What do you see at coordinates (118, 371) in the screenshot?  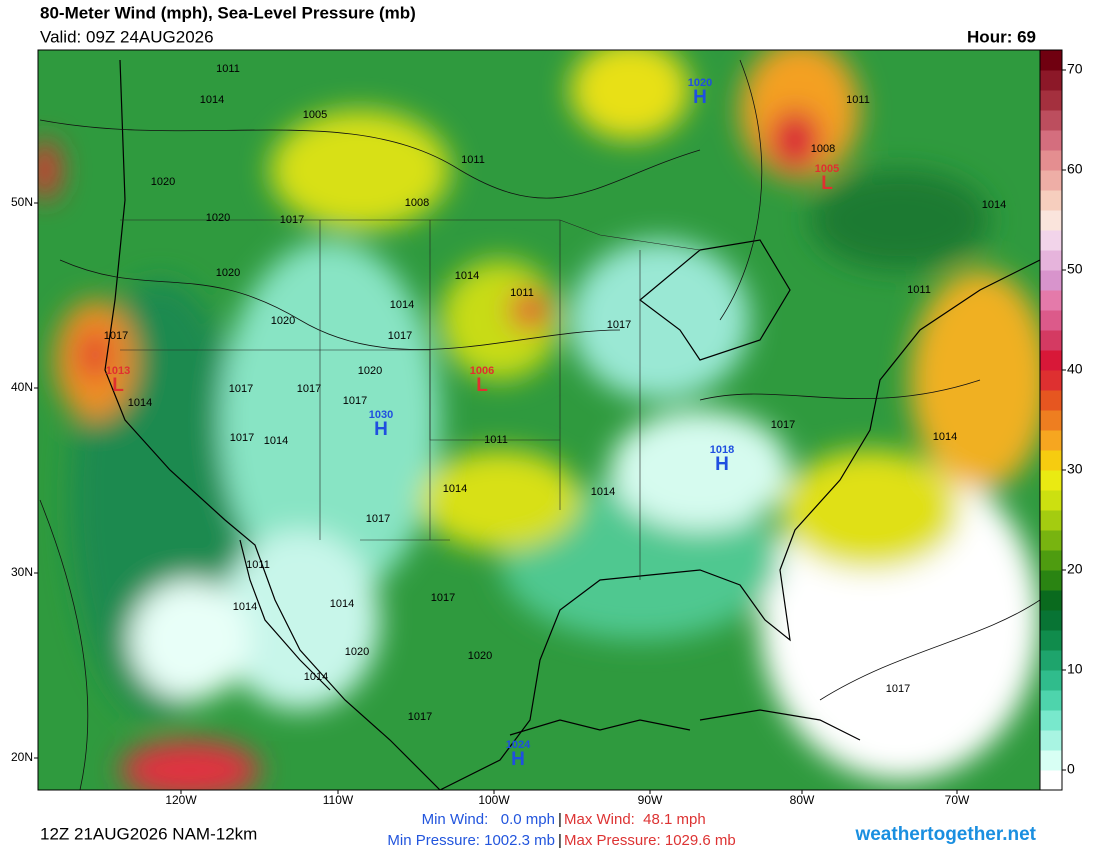 I see `pressure-value: 1013` at bounding box center [118, 371].